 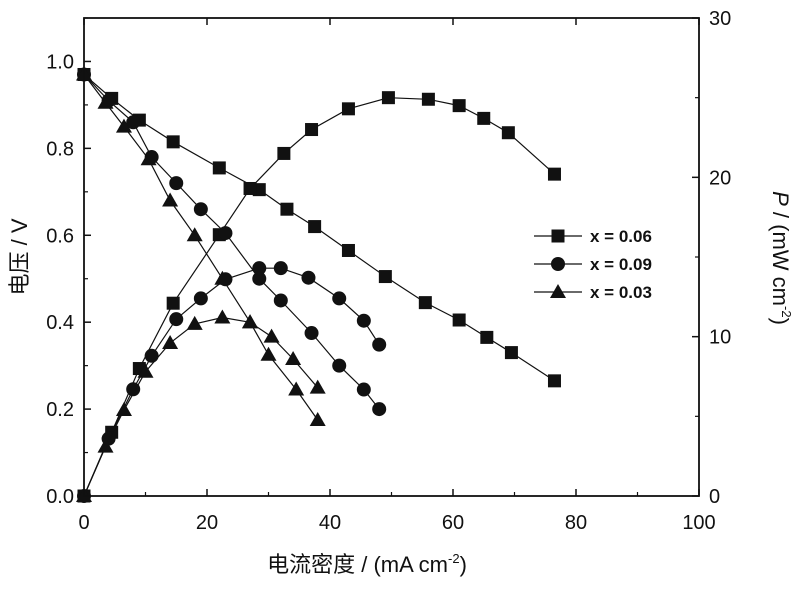 I want to click on y-axis-right-title: P / (mW cm-2), so click(x=781, y=258).